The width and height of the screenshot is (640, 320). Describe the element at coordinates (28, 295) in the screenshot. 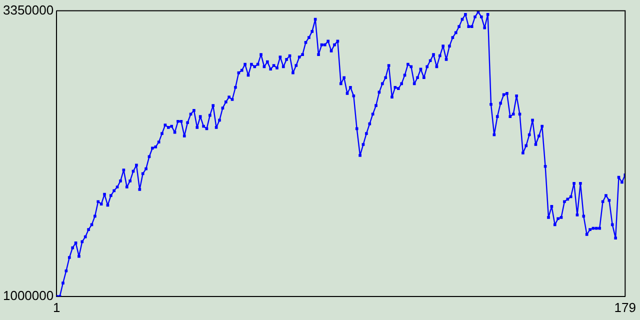

I see `y-tick-label: 1000000` at that location.